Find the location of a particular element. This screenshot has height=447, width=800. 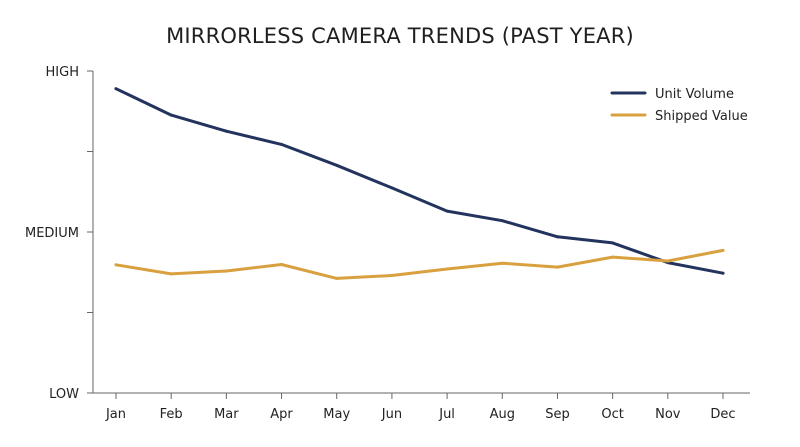

data-point-unit-volume-jun is located at coordinates (392, 188).